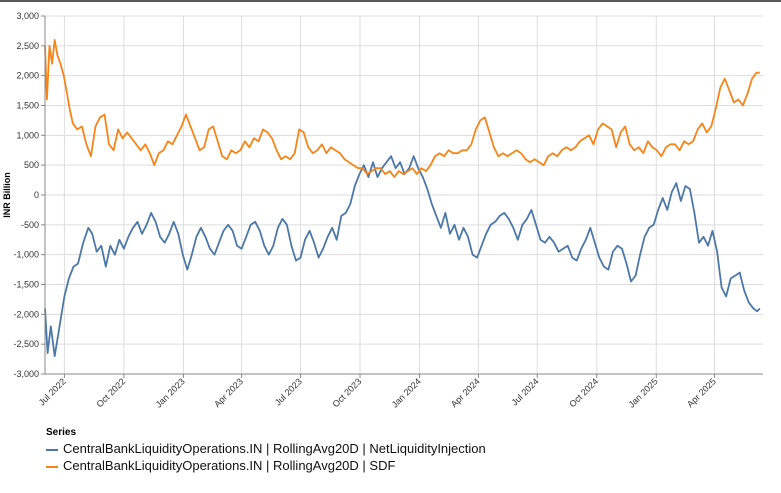 Image resolution: width=781 pixels, height=493 pixels. What do you see at coordinates (170, 392) in the screenshot?
I see `x-tick-label: Jan 2023` at bounding box center [170, 392].